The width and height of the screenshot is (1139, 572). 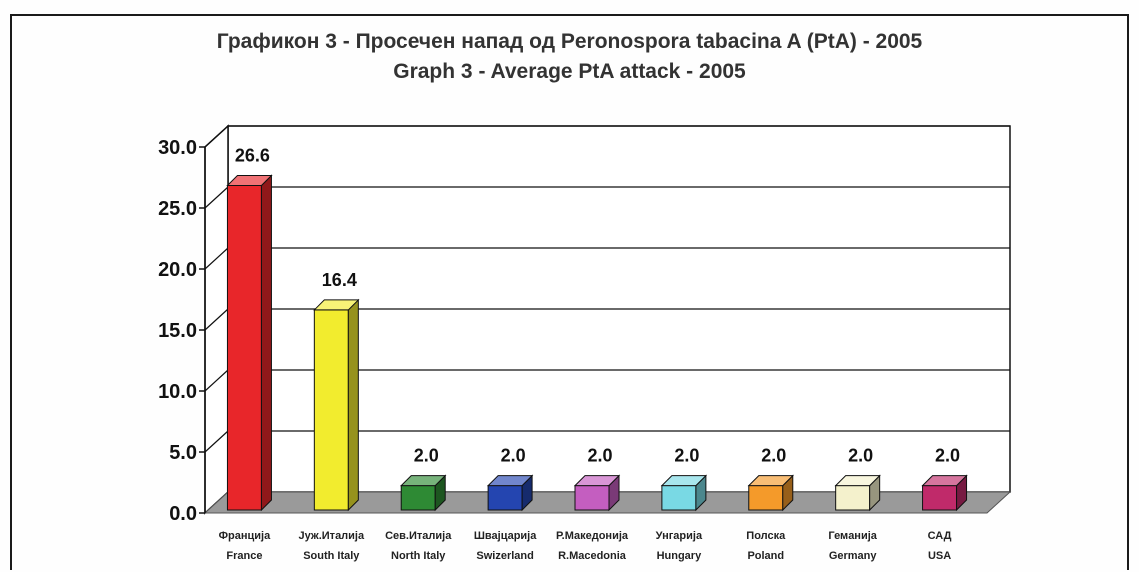 What do you see at coordinates (939, 556) in the screenshot?
I see `x-tick-label: USA` at bounding box center [939, 556].